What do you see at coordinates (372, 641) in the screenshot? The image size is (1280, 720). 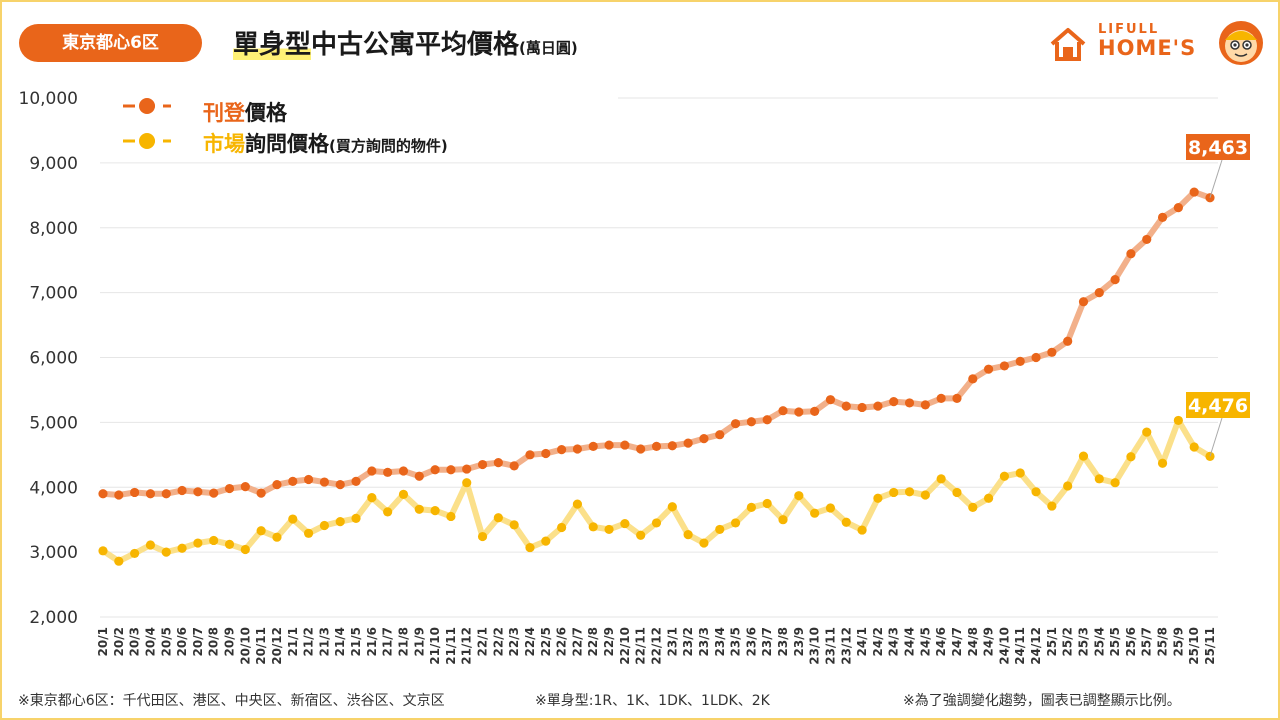 I see `x-tick-label: 21/6` at bounding box center [372, 641].